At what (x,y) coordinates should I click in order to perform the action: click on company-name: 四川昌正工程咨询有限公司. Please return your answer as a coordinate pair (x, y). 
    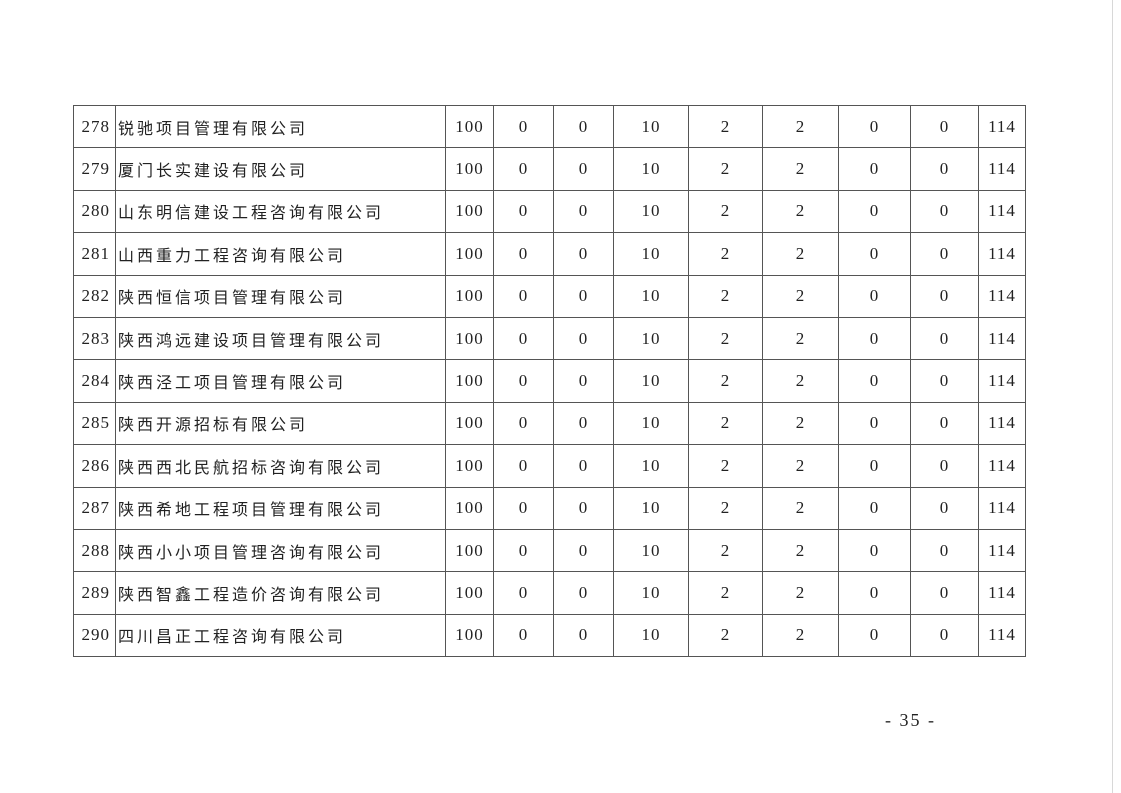
    Looking at the image, I should click on (280, 635).